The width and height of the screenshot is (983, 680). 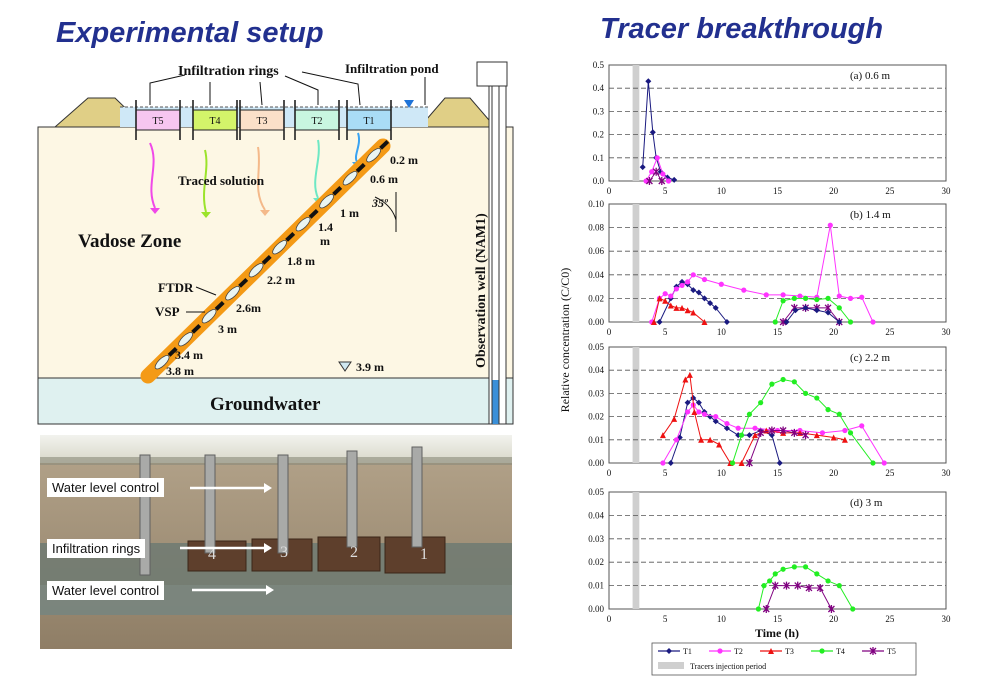 I want to click on legend-item-T4: T4, so click(x=828, y=651).